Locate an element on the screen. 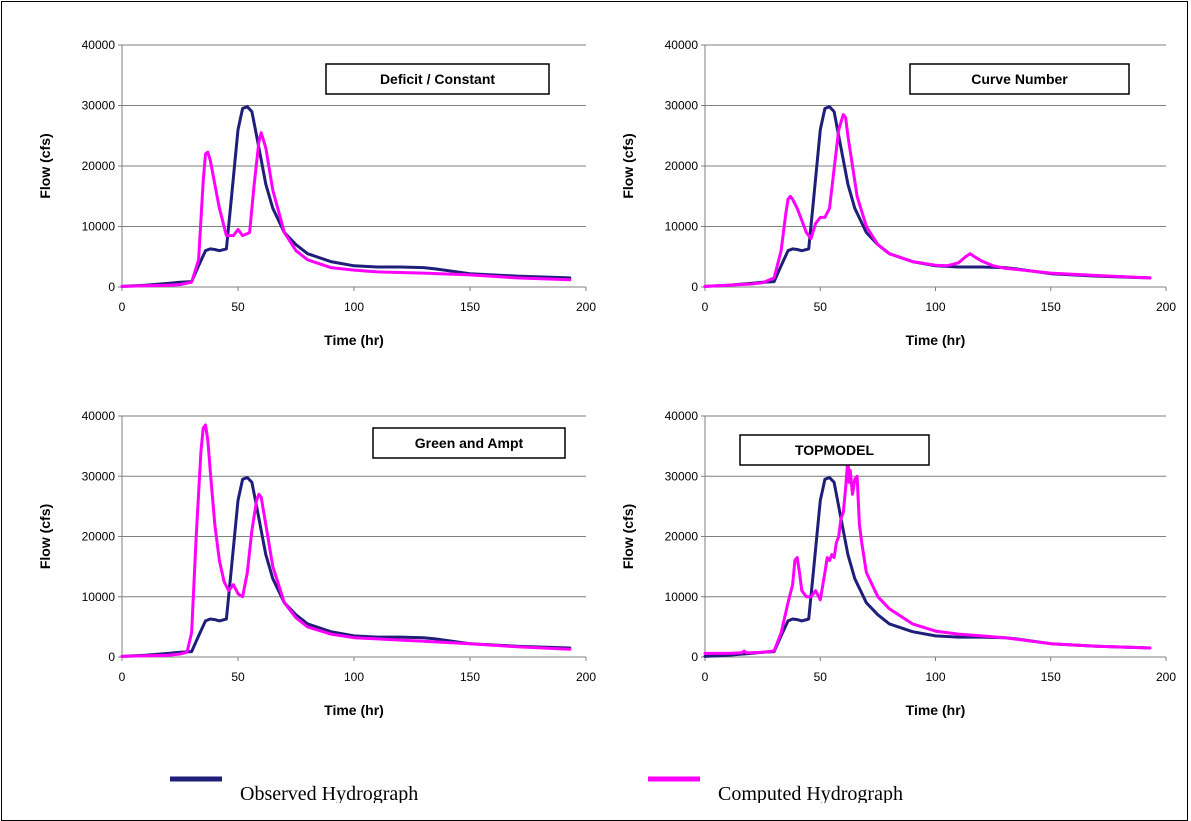 The image size is (1191, 821). chart-title: Green and Ampt is located at coordinates (469, 443).